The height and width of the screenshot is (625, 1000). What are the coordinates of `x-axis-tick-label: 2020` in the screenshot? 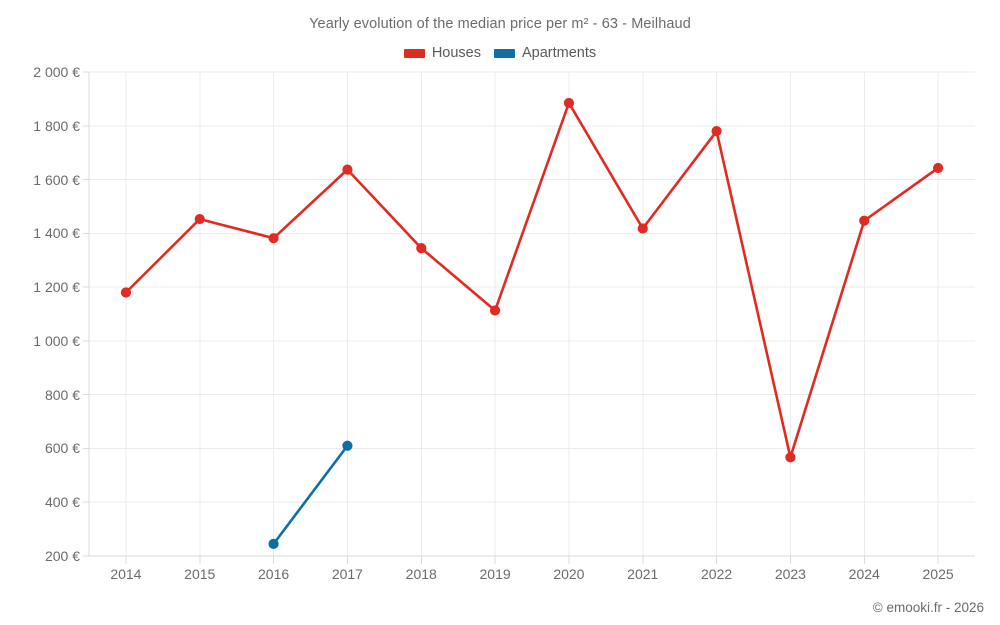 It's located at (569, 574).